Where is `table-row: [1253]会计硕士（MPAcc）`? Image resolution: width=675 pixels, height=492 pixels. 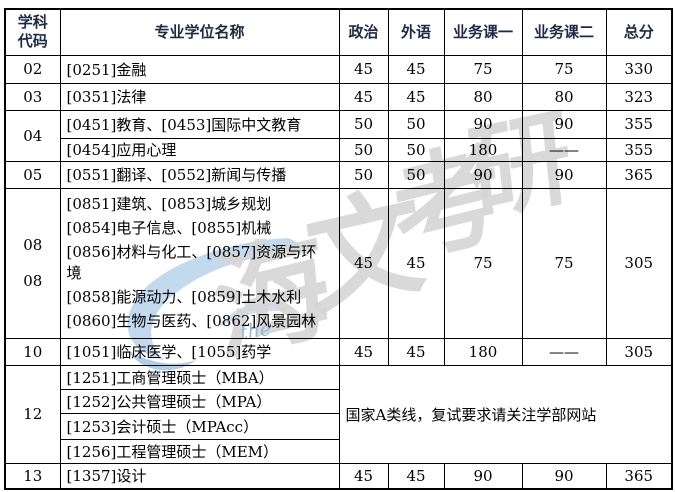
table-row: [1253]会计硕士（MPAcc） is located at coordinates (338, 426).